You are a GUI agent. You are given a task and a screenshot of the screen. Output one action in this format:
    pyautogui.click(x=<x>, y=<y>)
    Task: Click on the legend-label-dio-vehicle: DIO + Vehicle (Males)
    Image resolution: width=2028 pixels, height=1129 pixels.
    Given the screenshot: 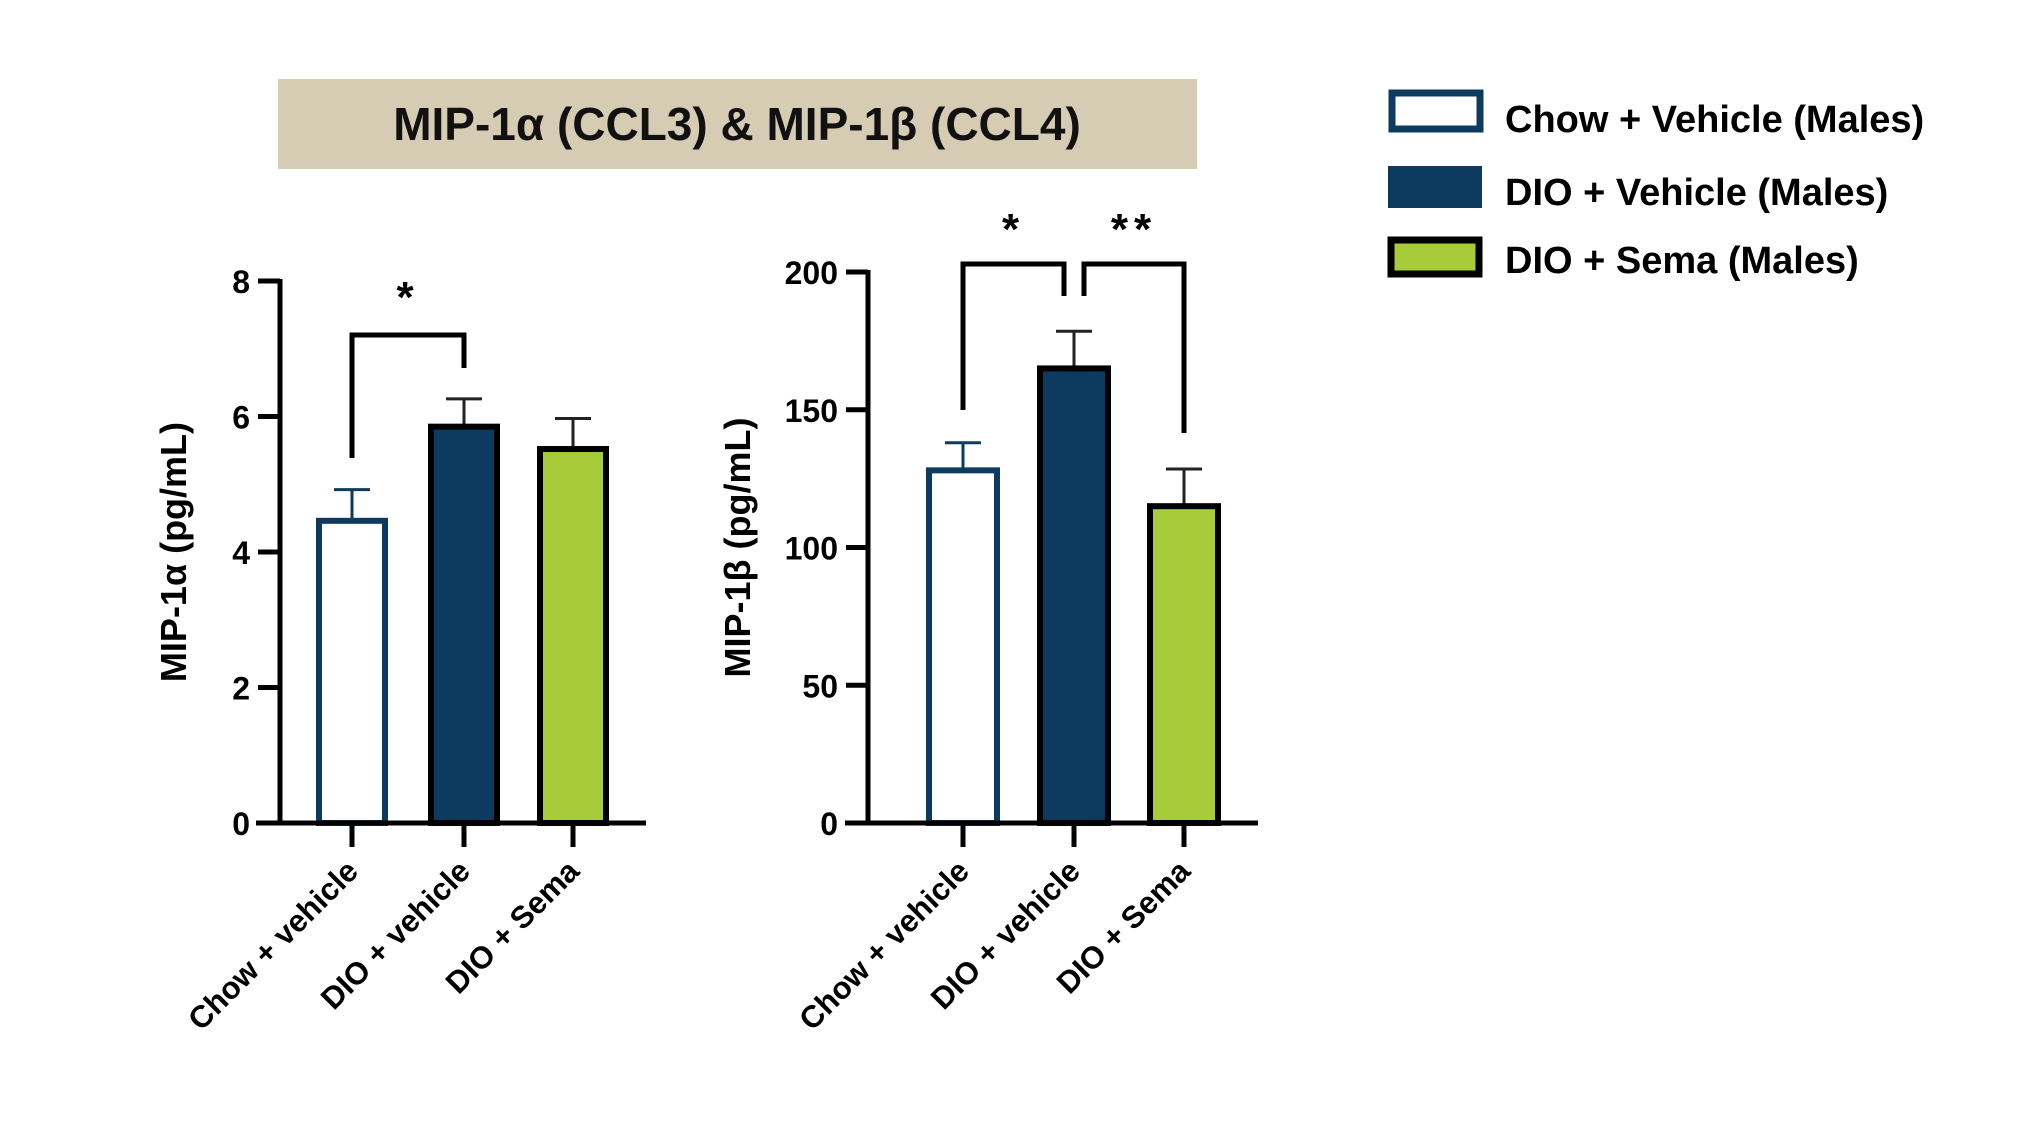 What is the action you would take?
    pyautogui.click(x=1696, y=193)
    